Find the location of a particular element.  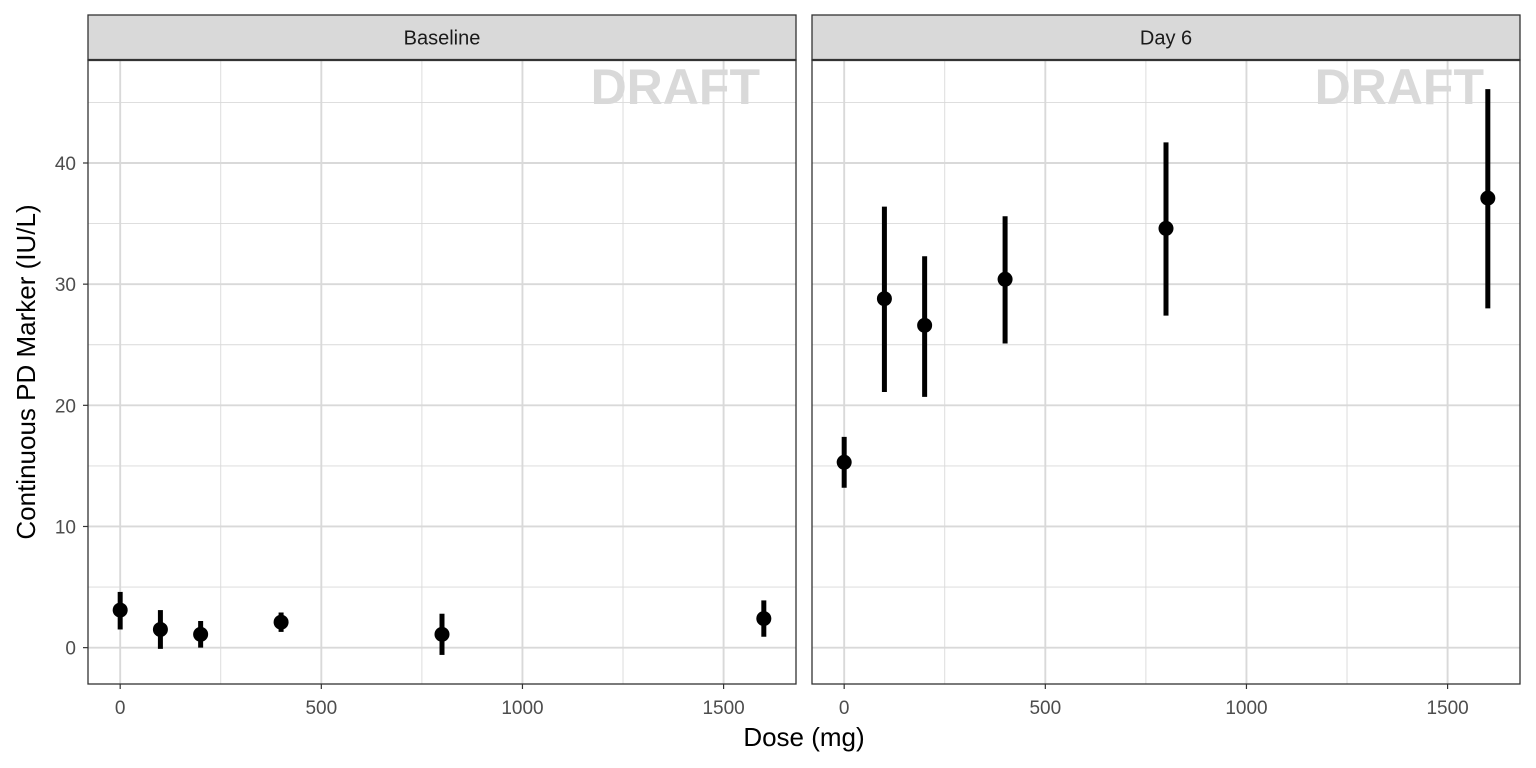

y-tick-label: 30 is located at coordinates (65, 285).